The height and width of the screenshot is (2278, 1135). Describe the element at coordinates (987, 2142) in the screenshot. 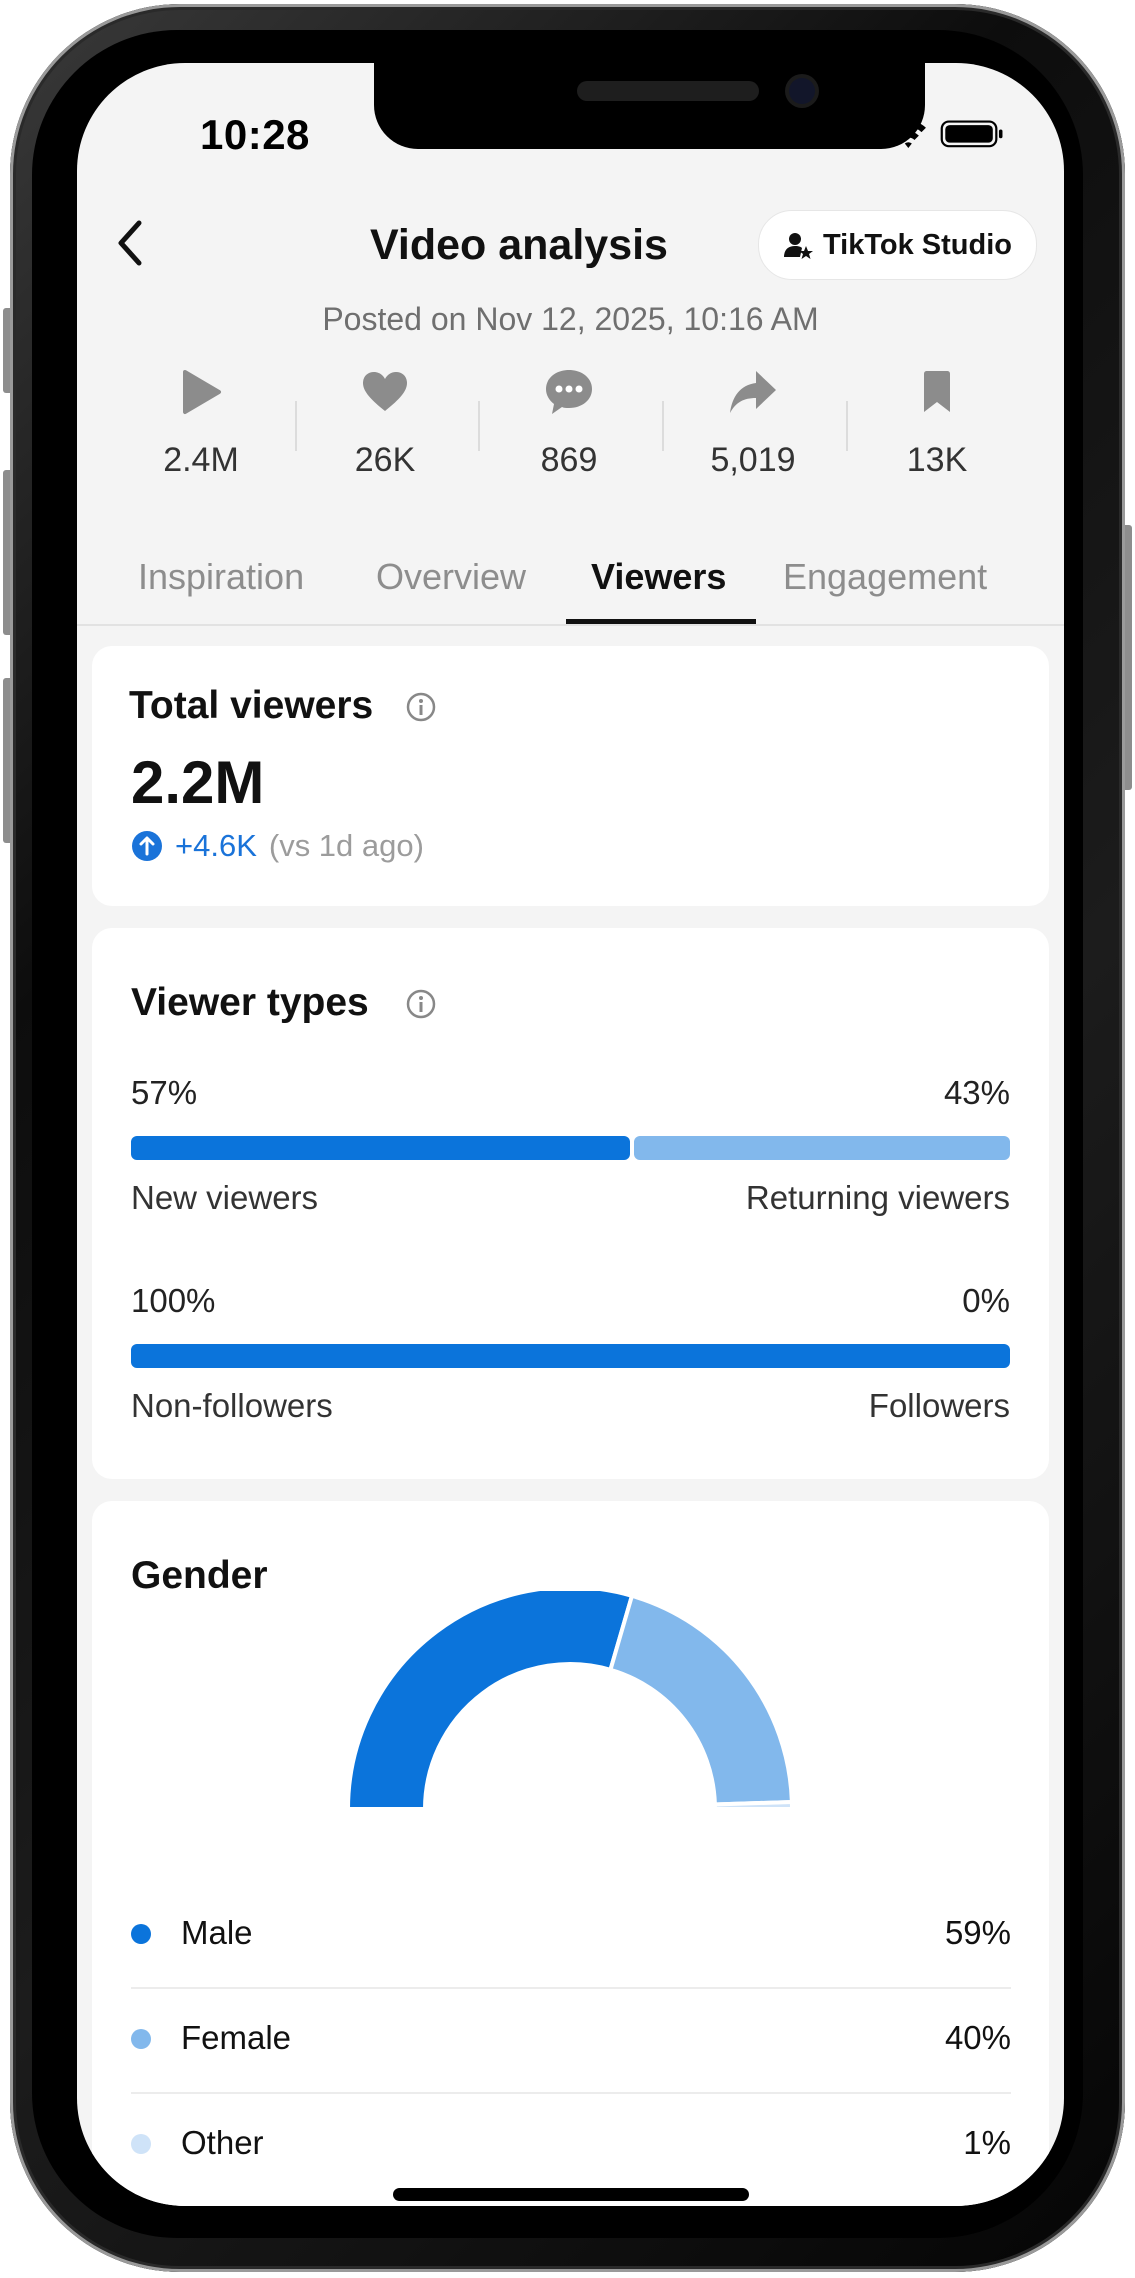

I see `legend-value: 1%` at that location.